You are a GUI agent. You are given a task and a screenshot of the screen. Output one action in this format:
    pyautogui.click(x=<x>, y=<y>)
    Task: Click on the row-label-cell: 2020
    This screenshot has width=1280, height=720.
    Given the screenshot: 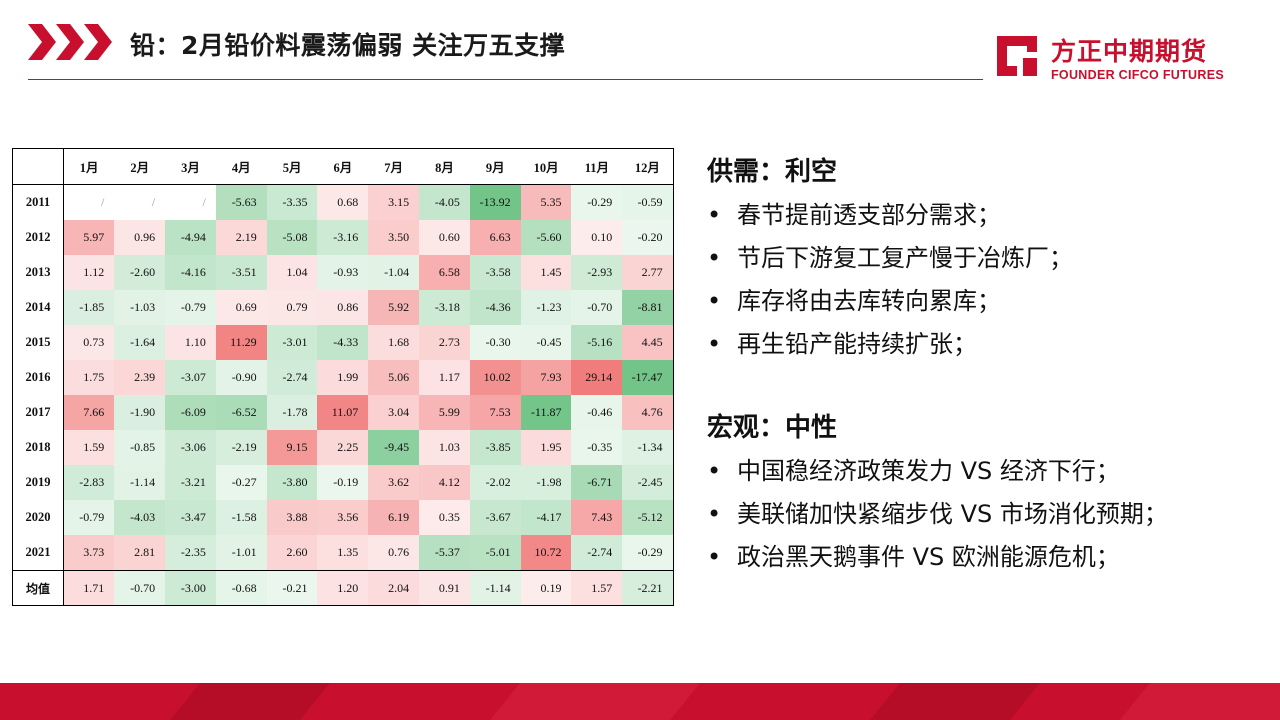 What is the action you would take?
    pyautogui.click(x=38, y=517)
    